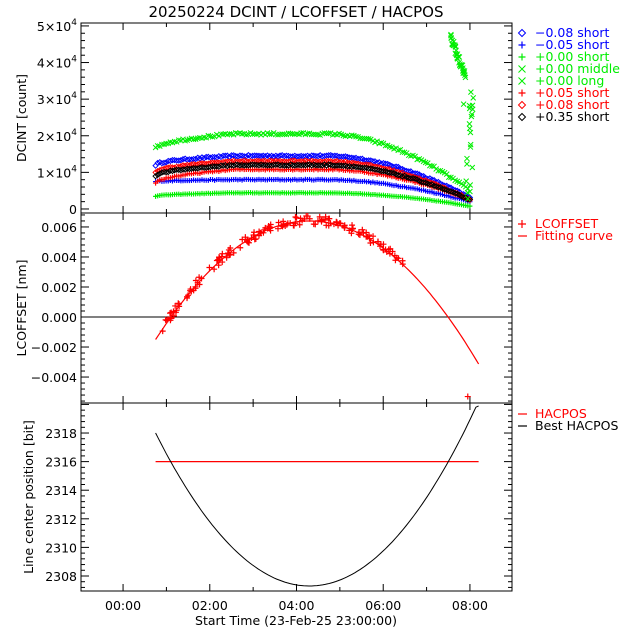 Image resolution: width=640 pixels, height=640 pixels. Describe the element at coordinates (54, 26) in the screenshot. I see `y-tick-mantissa: 5×10` at that location.